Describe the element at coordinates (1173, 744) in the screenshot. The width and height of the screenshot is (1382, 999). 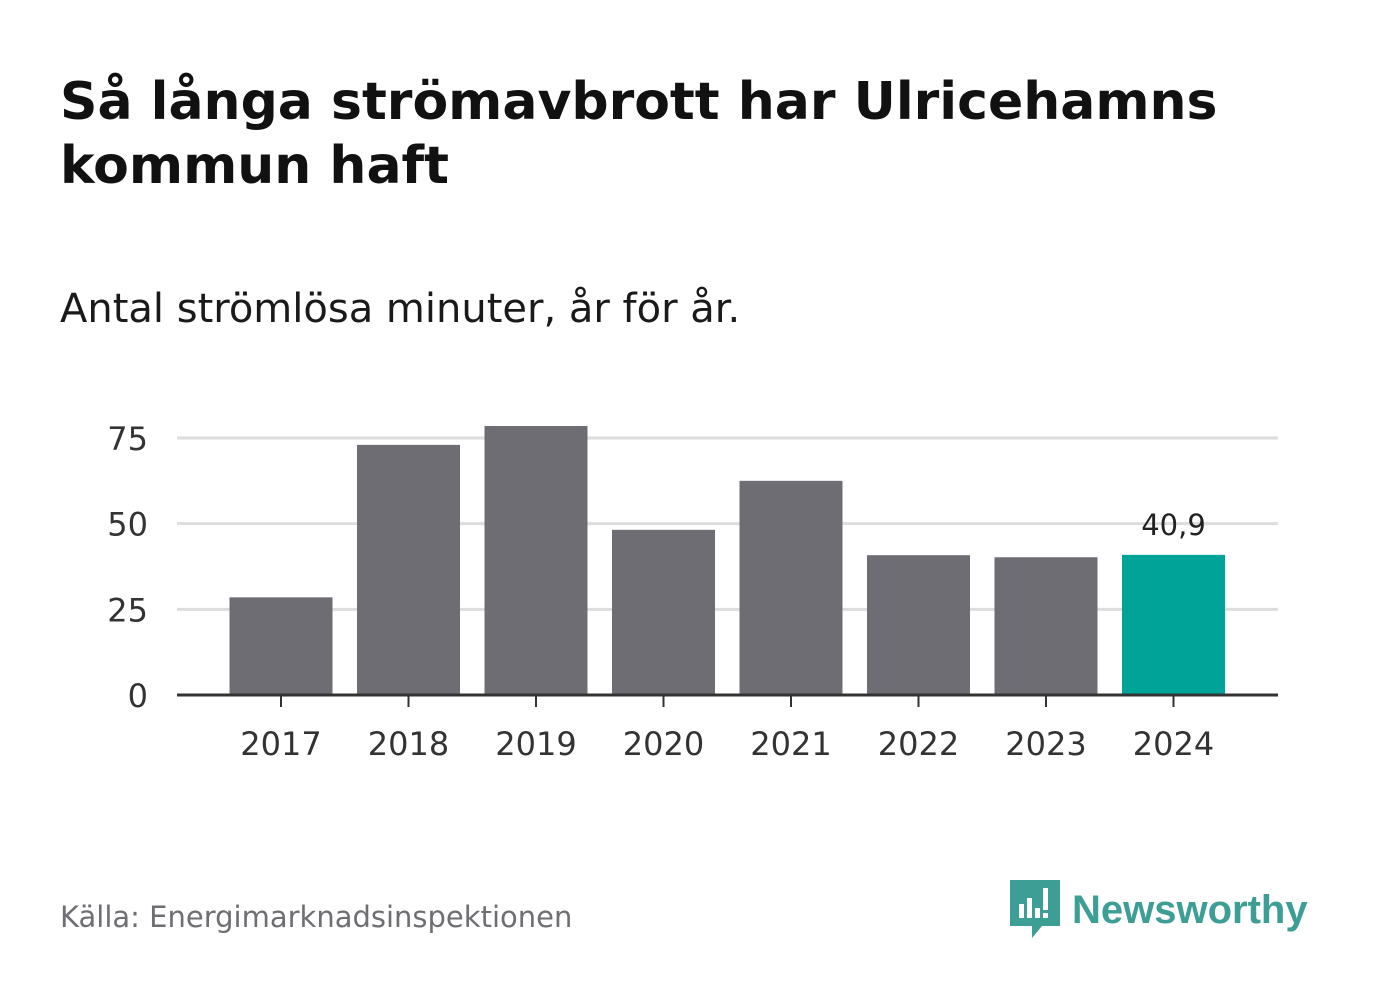
I see `x-tick-label: 2024` at that location.